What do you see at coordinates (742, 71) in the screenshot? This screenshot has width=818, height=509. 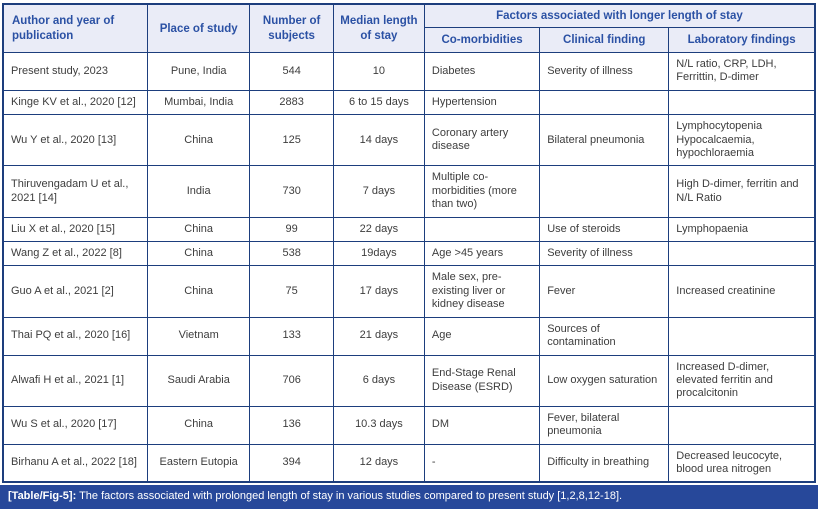 I see `cell-laboratory: N/L ratio, CRP, LDH, Ferrittin, D-dimer` at bounding box center [742, 71].